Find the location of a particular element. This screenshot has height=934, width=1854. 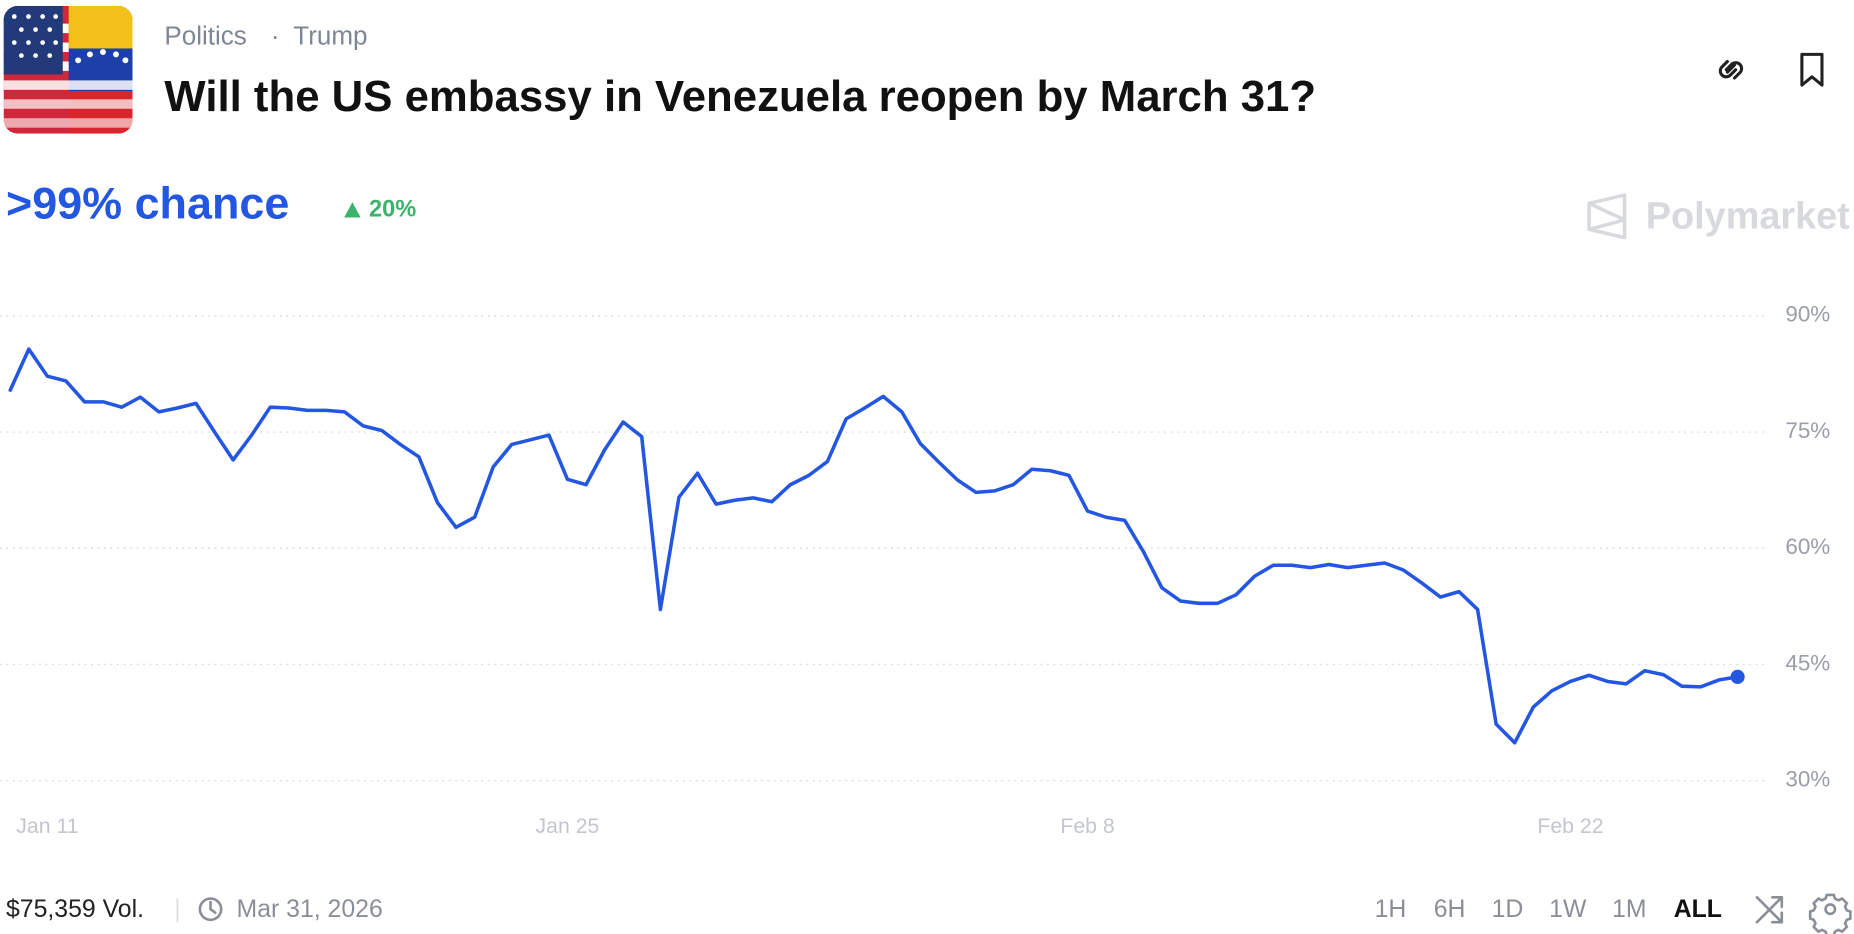

brand-logo is located at coordinates (1607, 216).